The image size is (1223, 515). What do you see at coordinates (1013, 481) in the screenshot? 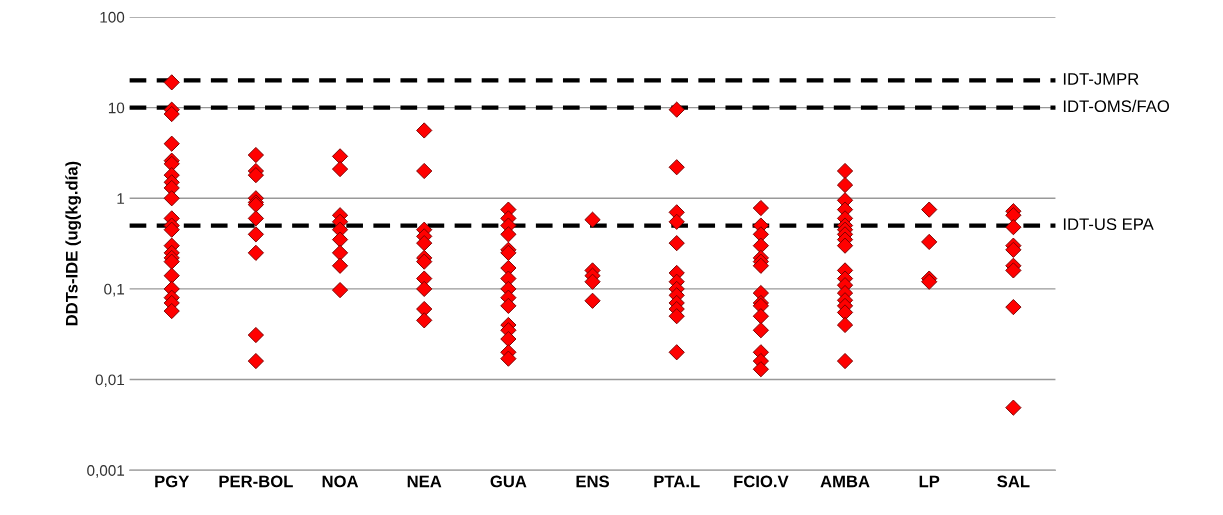
I see `x-tick-label: SAL` at bounding box center [1013, 481].